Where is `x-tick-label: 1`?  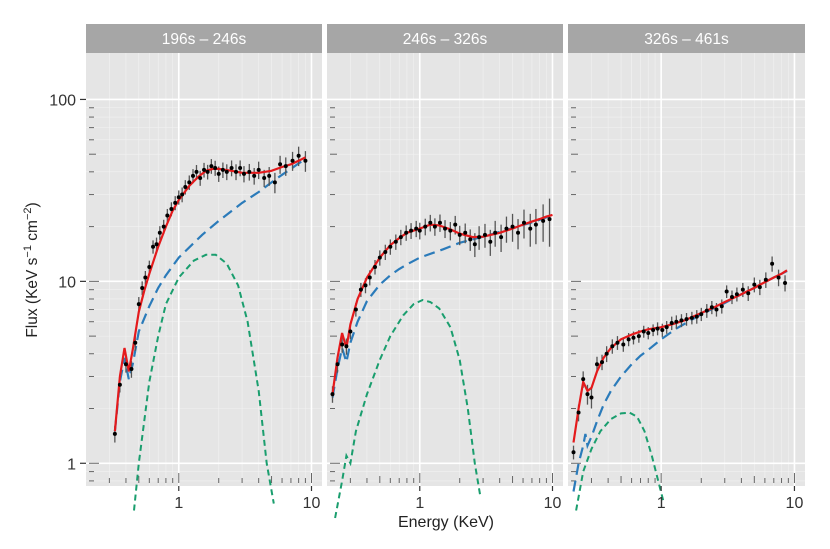 x-tick-label: 1 is located at coordinates (178, 503).